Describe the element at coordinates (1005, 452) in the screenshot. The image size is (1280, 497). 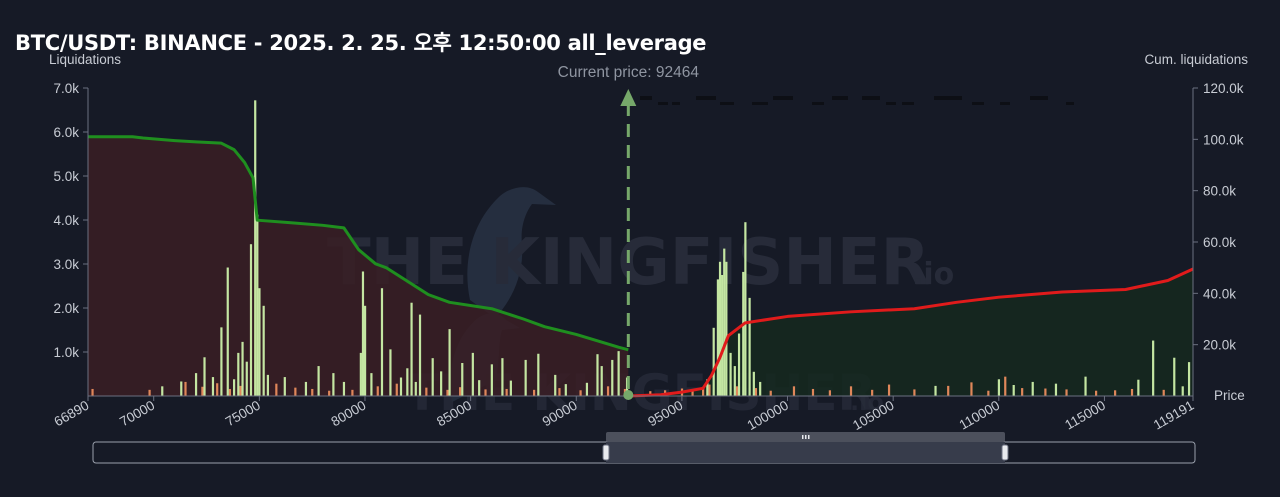
I see `range-slider-right-handle` at that location.